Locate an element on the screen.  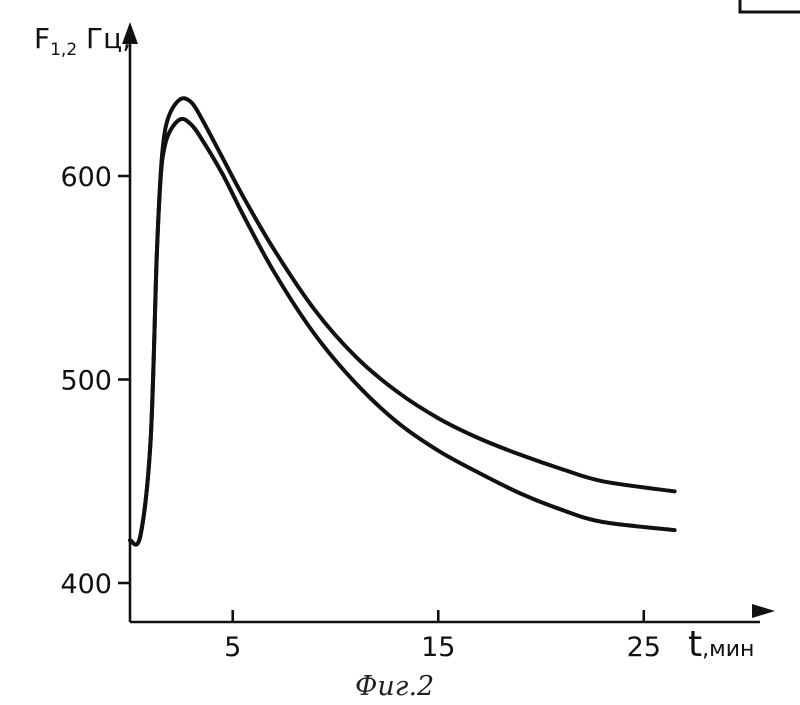
x-axis-label: t,мин is located at coordinates (721, 644).